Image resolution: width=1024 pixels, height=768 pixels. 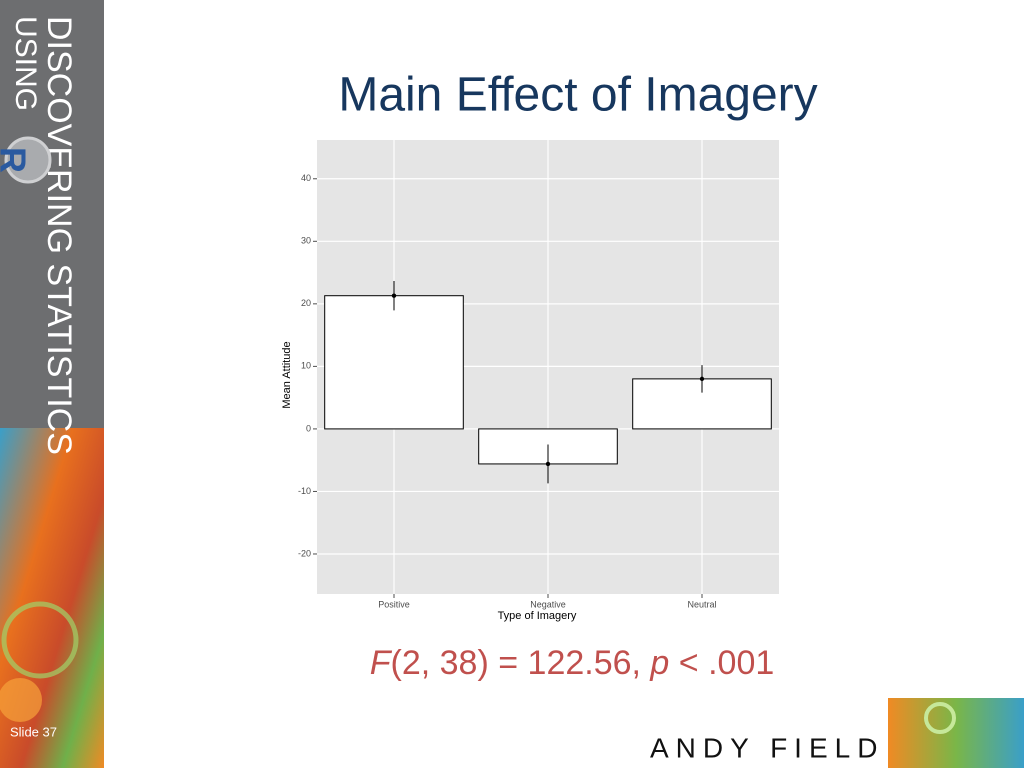 I want to click on x-axis-label: Type of Imagery, so click(x=537, y=616).